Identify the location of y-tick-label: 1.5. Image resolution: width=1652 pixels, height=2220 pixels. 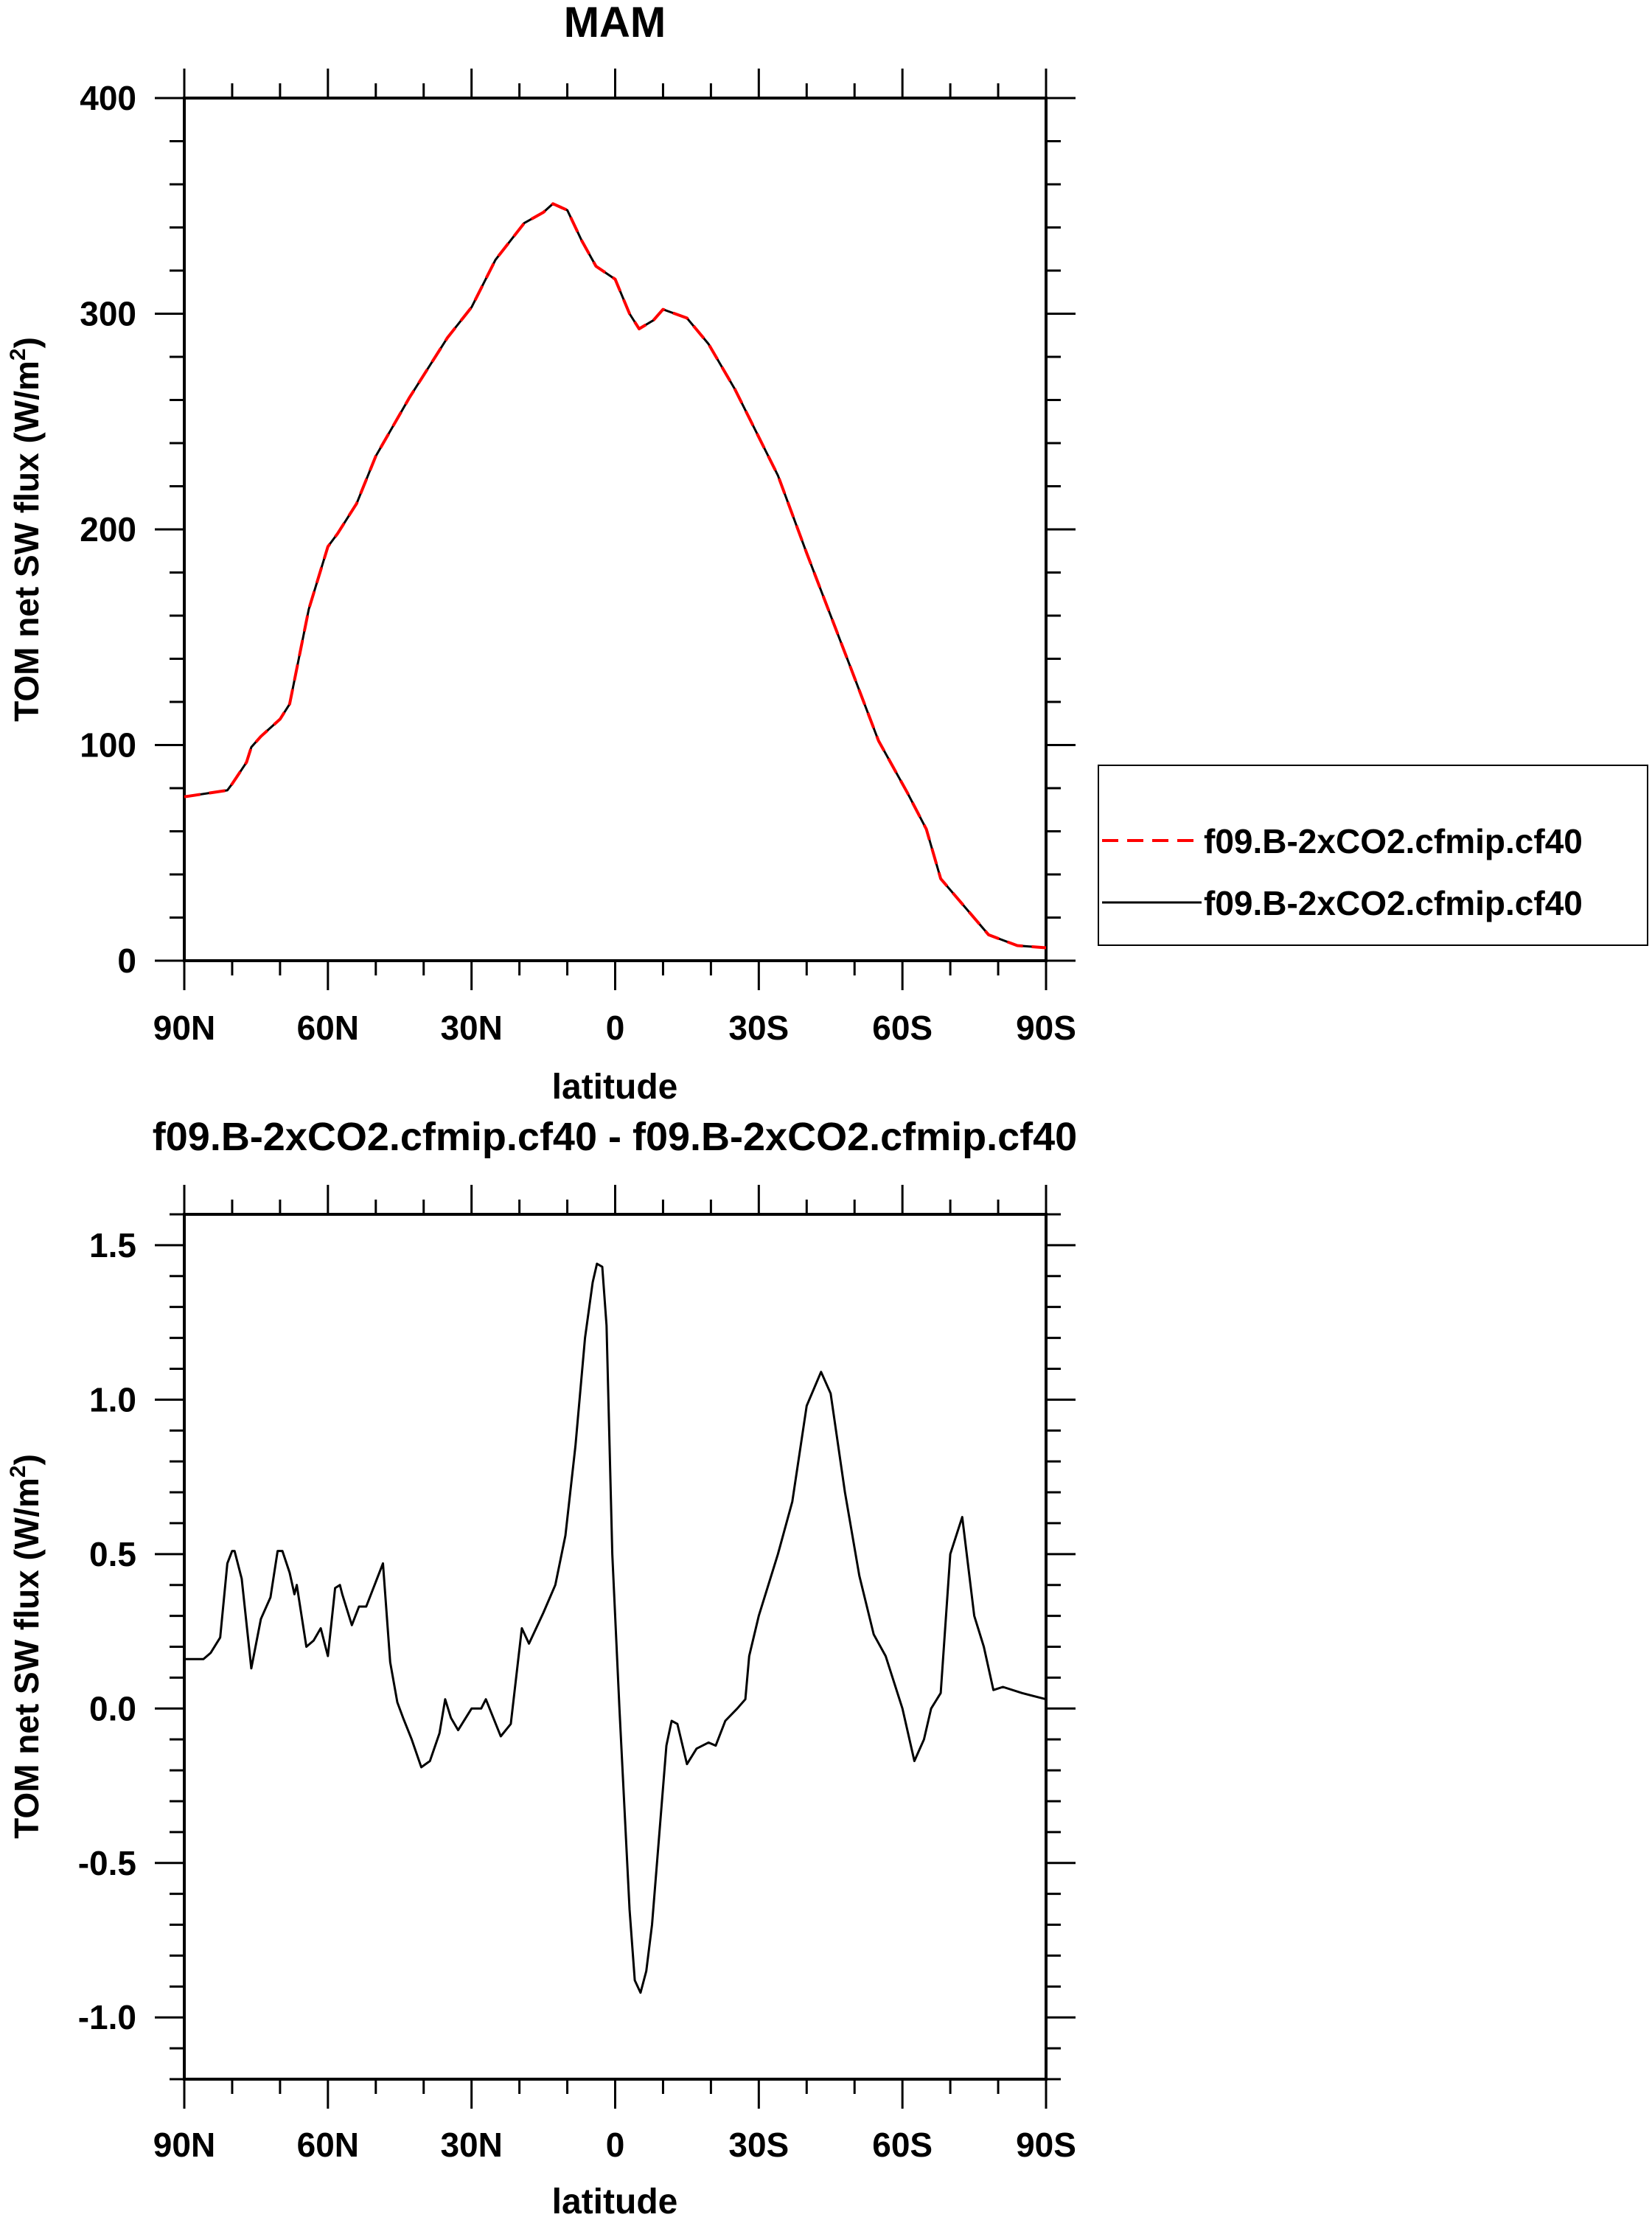
(112, 1245).